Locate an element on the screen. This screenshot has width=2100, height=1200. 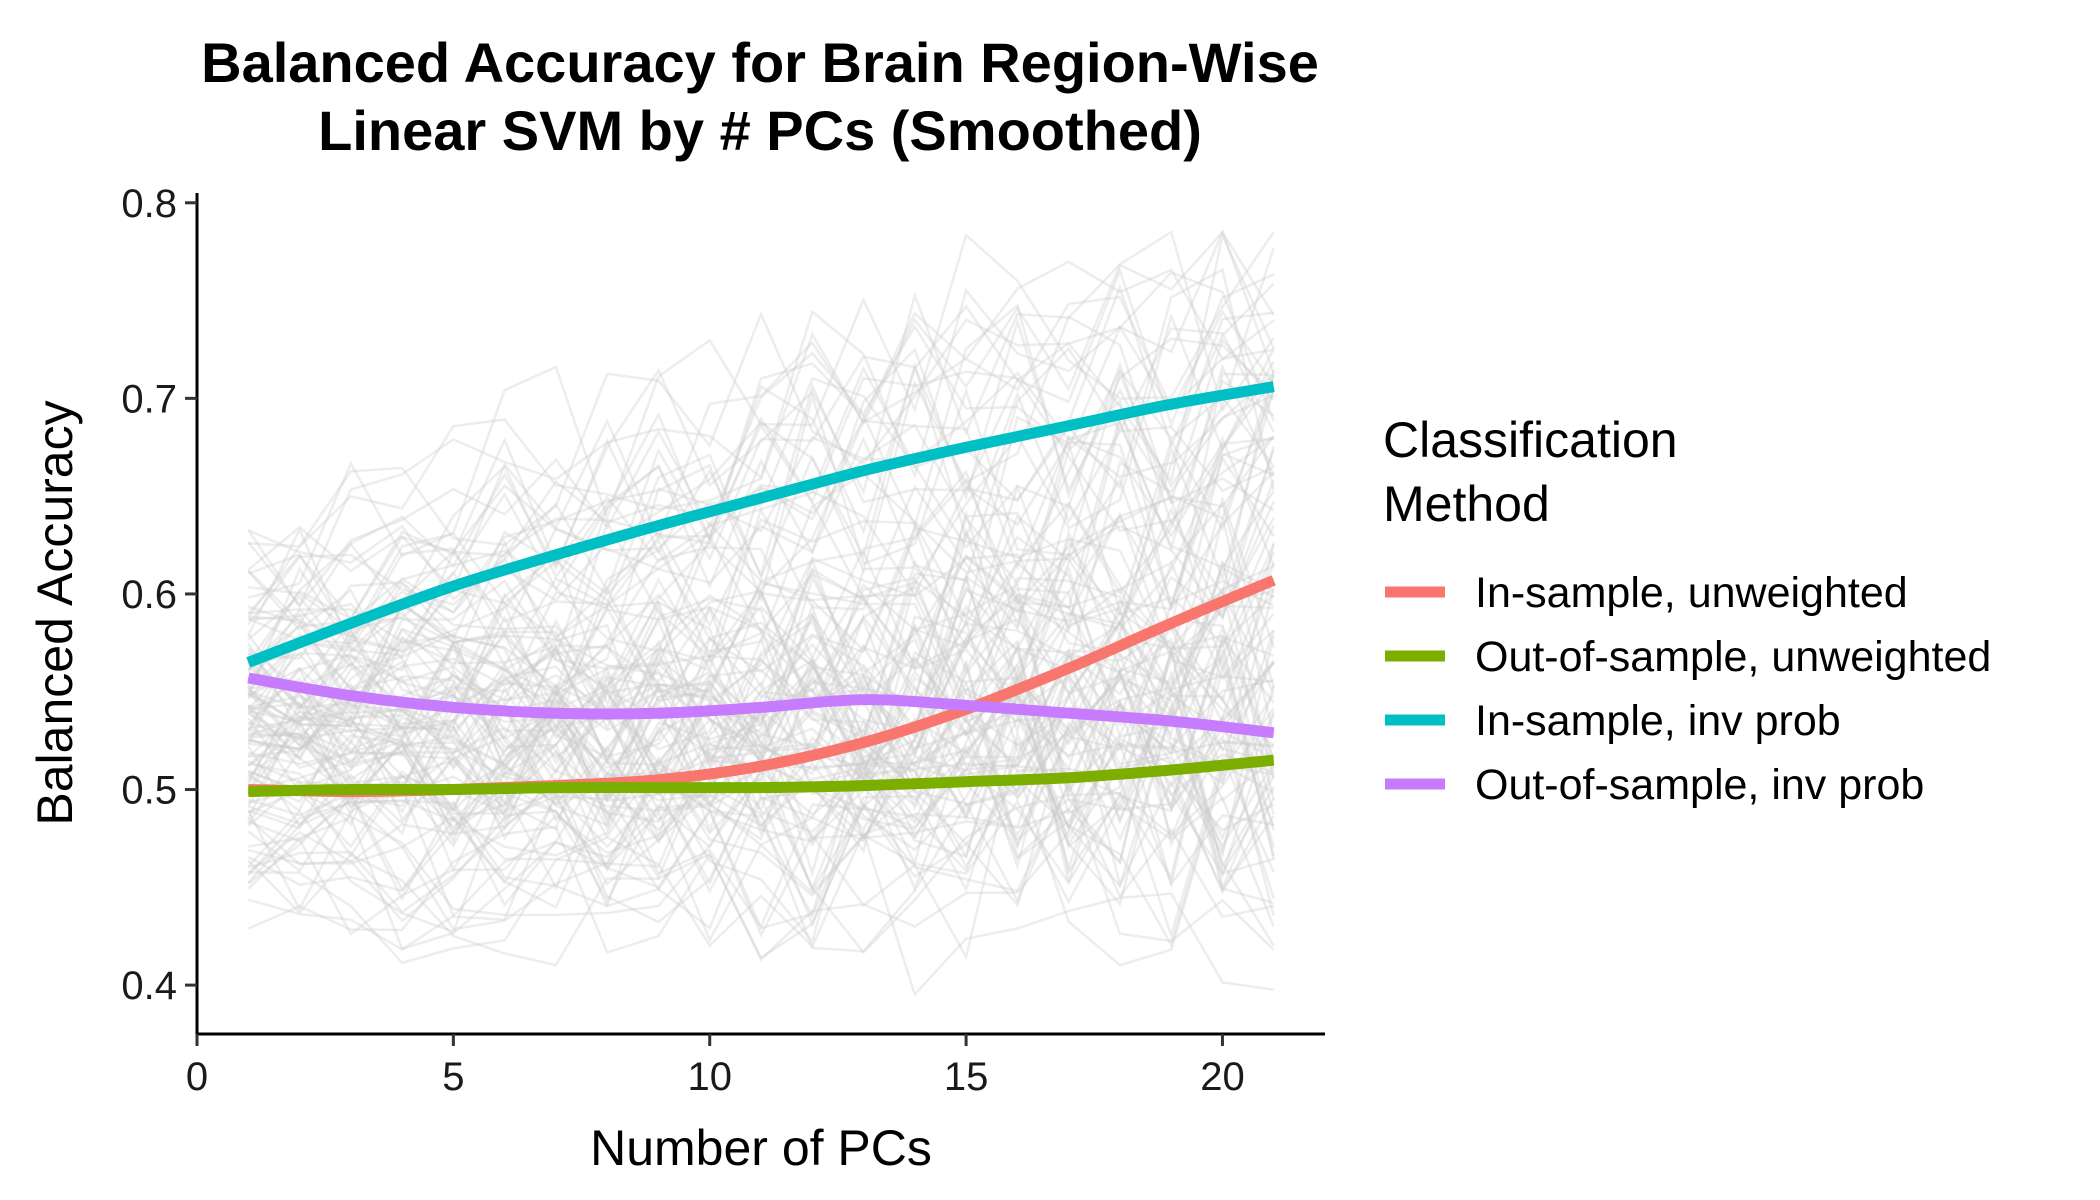
chart-title-line-1: Balanced Accuracy for Brain Region-Wise is located at coordinates (760, 62).